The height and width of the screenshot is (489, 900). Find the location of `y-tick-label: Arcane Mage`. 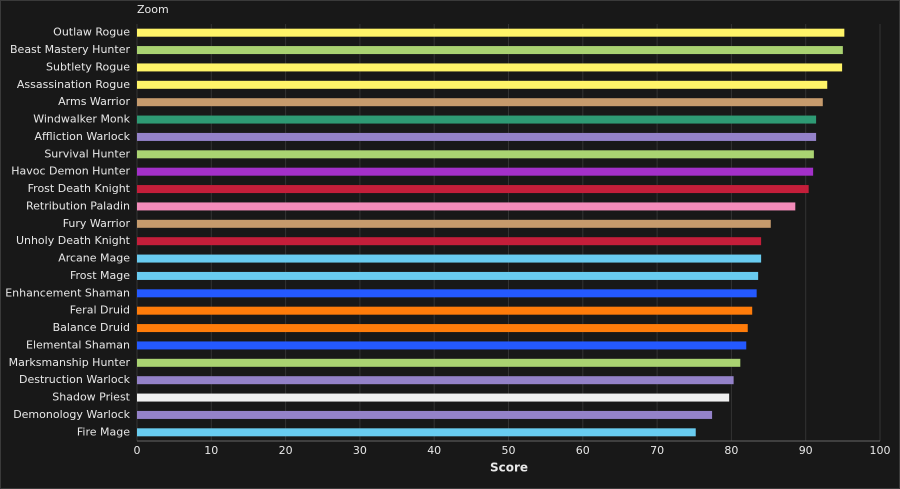

y-tick-label: Arcane Mage is located at coordinates (94, 258).